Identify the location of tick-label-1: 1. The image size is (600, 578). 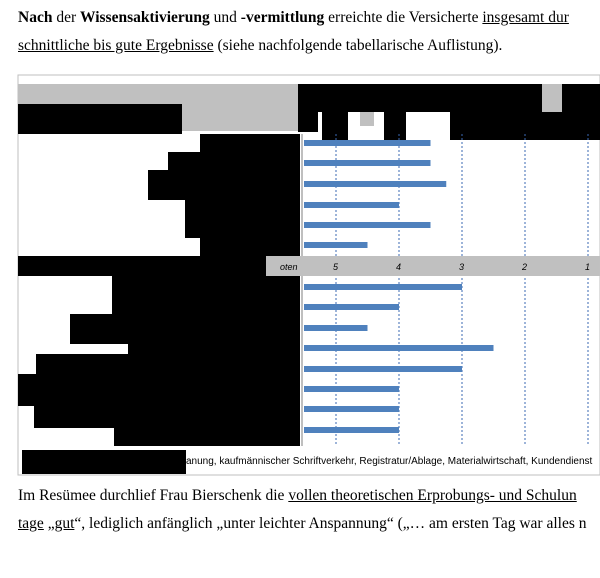
(588, 267).